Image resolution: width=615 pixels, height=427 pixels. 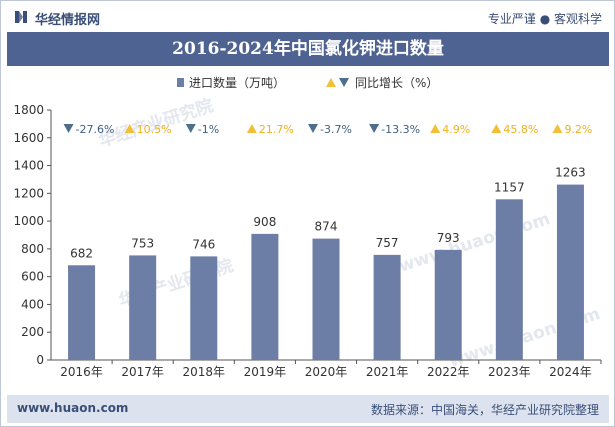 What do you see at coordinates (32, 277) in the screenshot?
I see `y-tick-label: 600` at bounding box center [32, 277].